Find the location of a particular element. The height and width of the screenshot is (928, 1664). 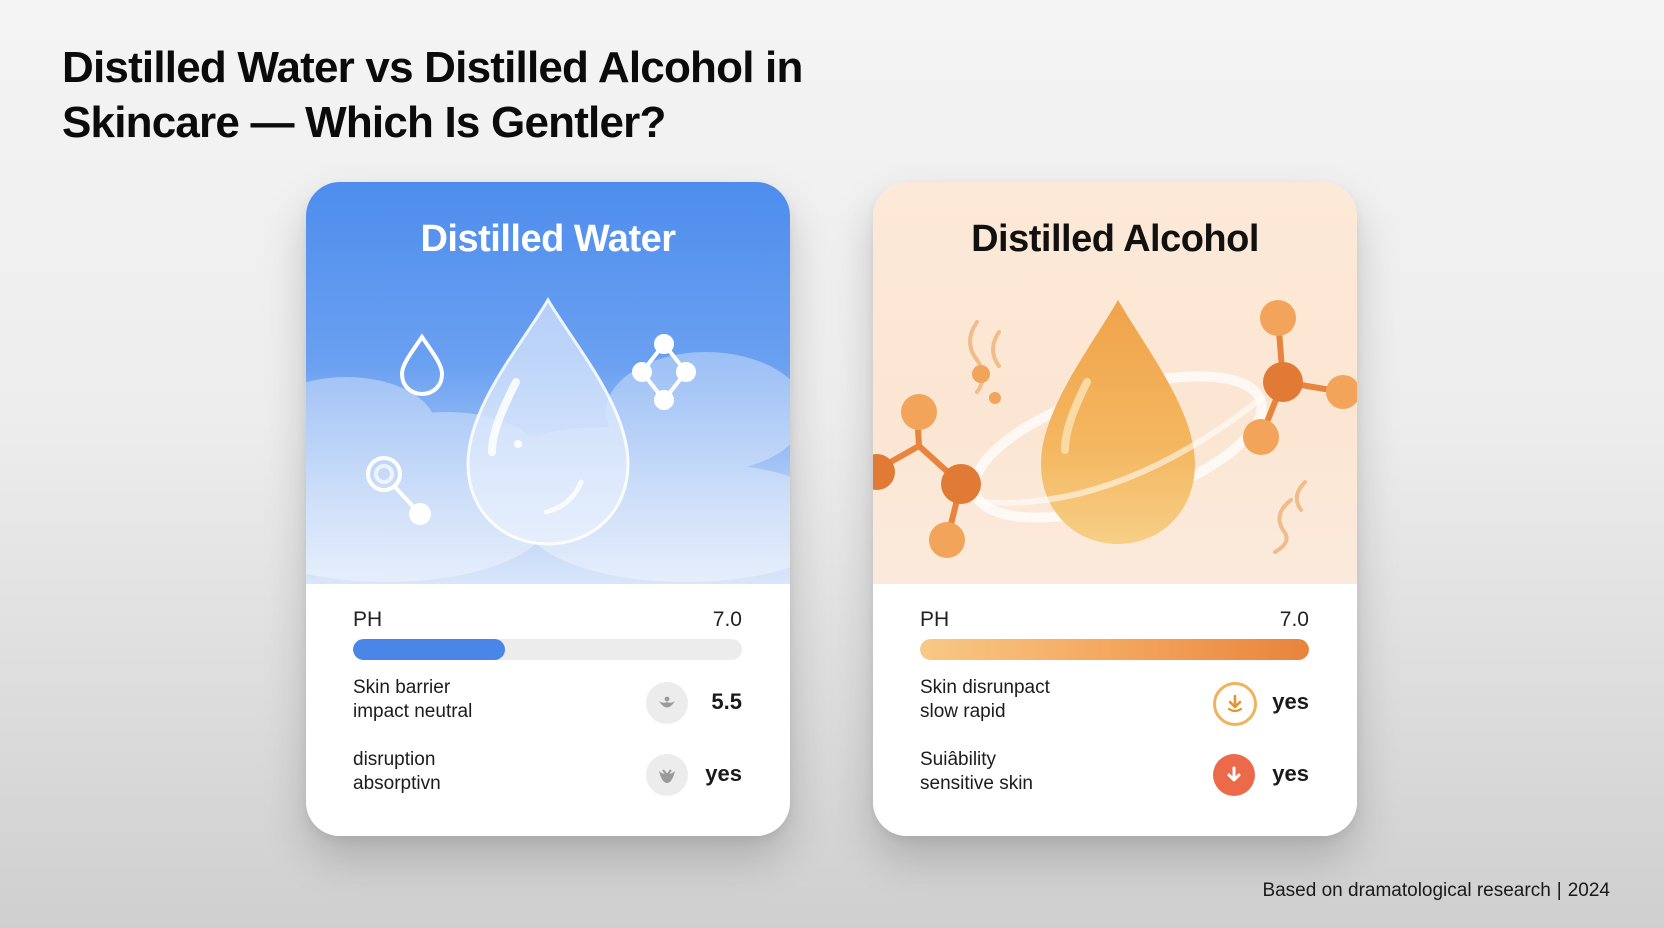

water-ph-label: PH is located at coordinates (368, 619).